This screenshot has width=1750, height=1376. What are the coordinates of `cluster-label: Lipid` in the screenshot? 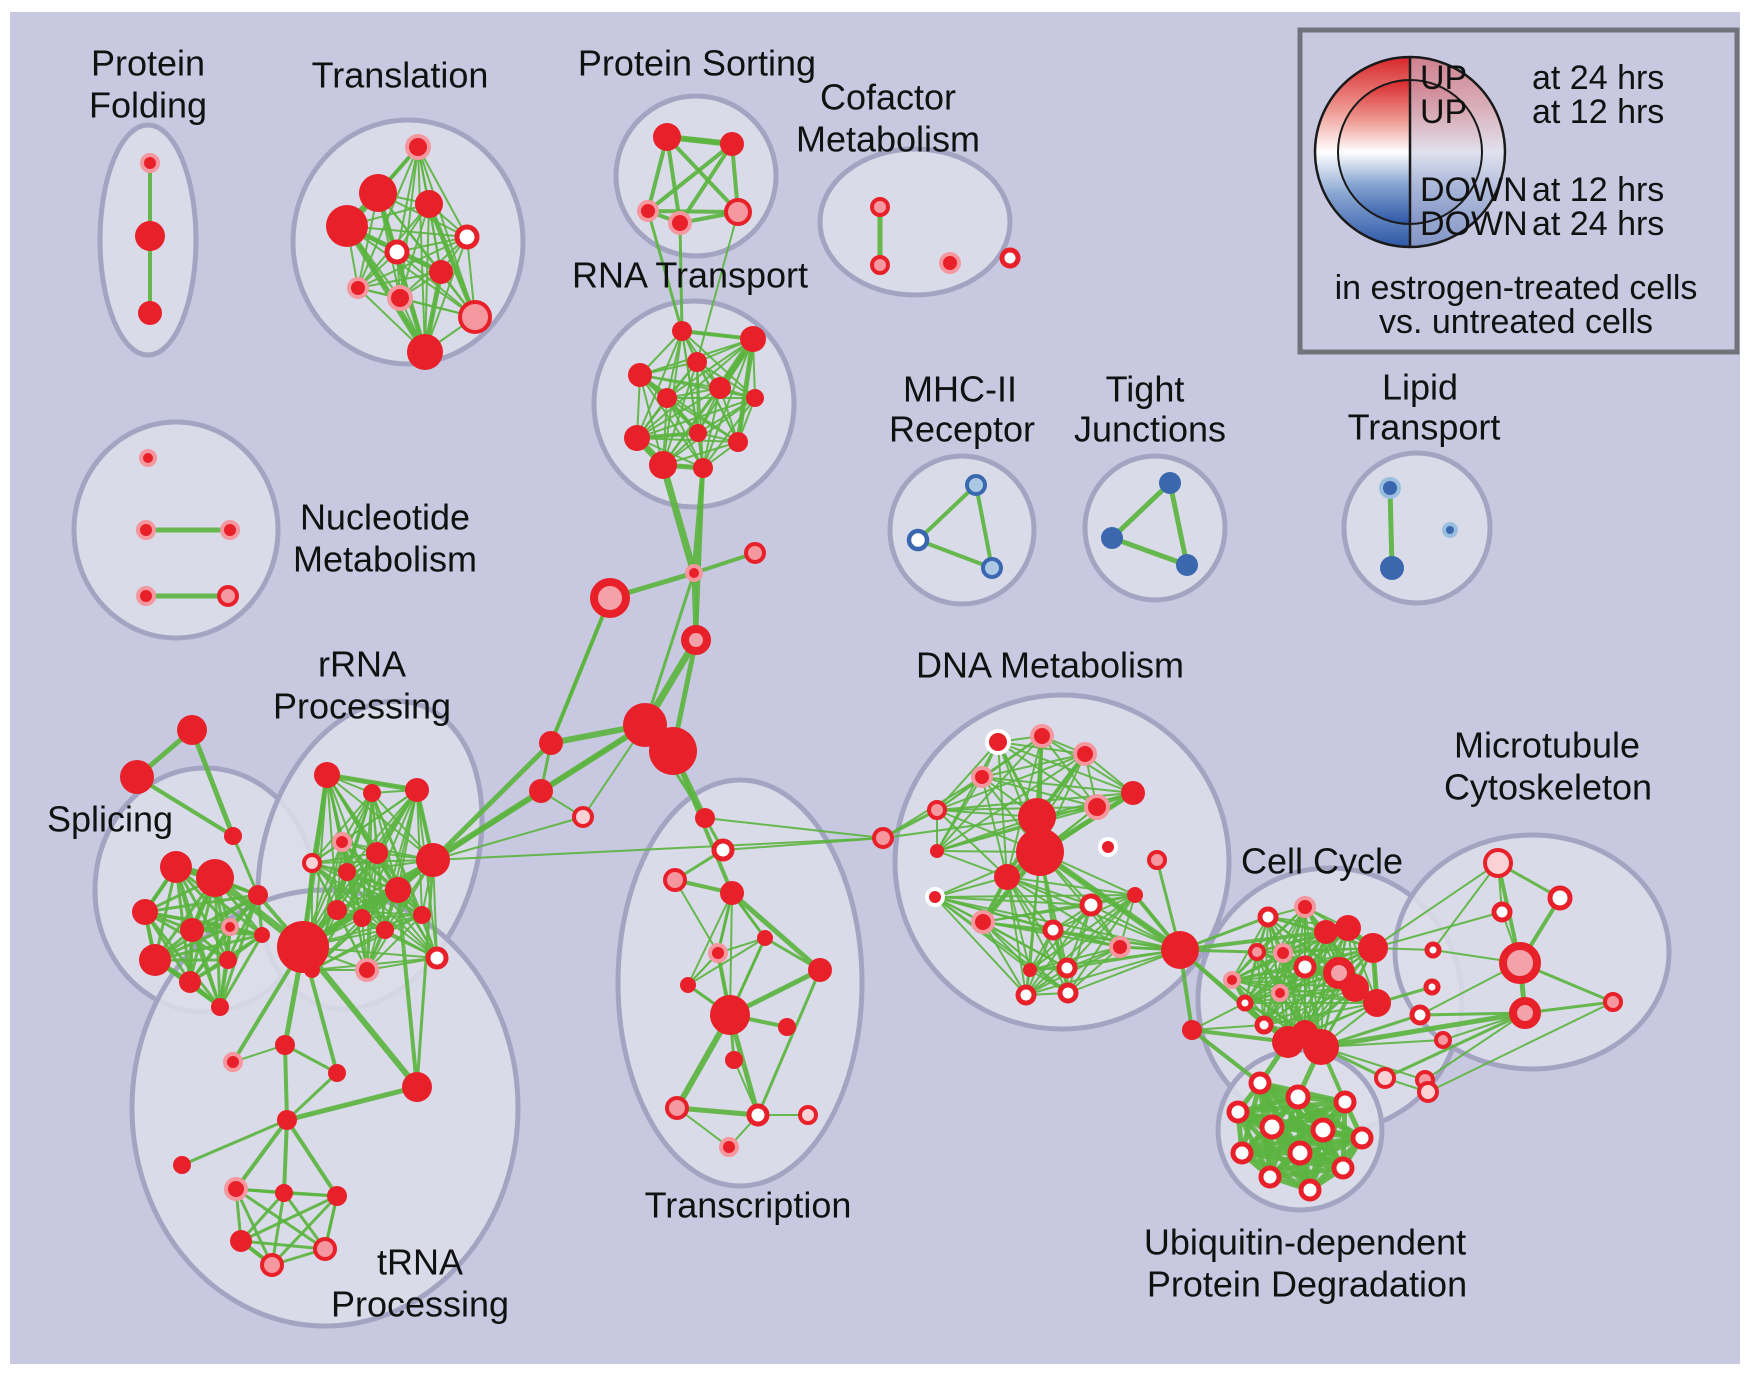 It's located at (1420, 387).